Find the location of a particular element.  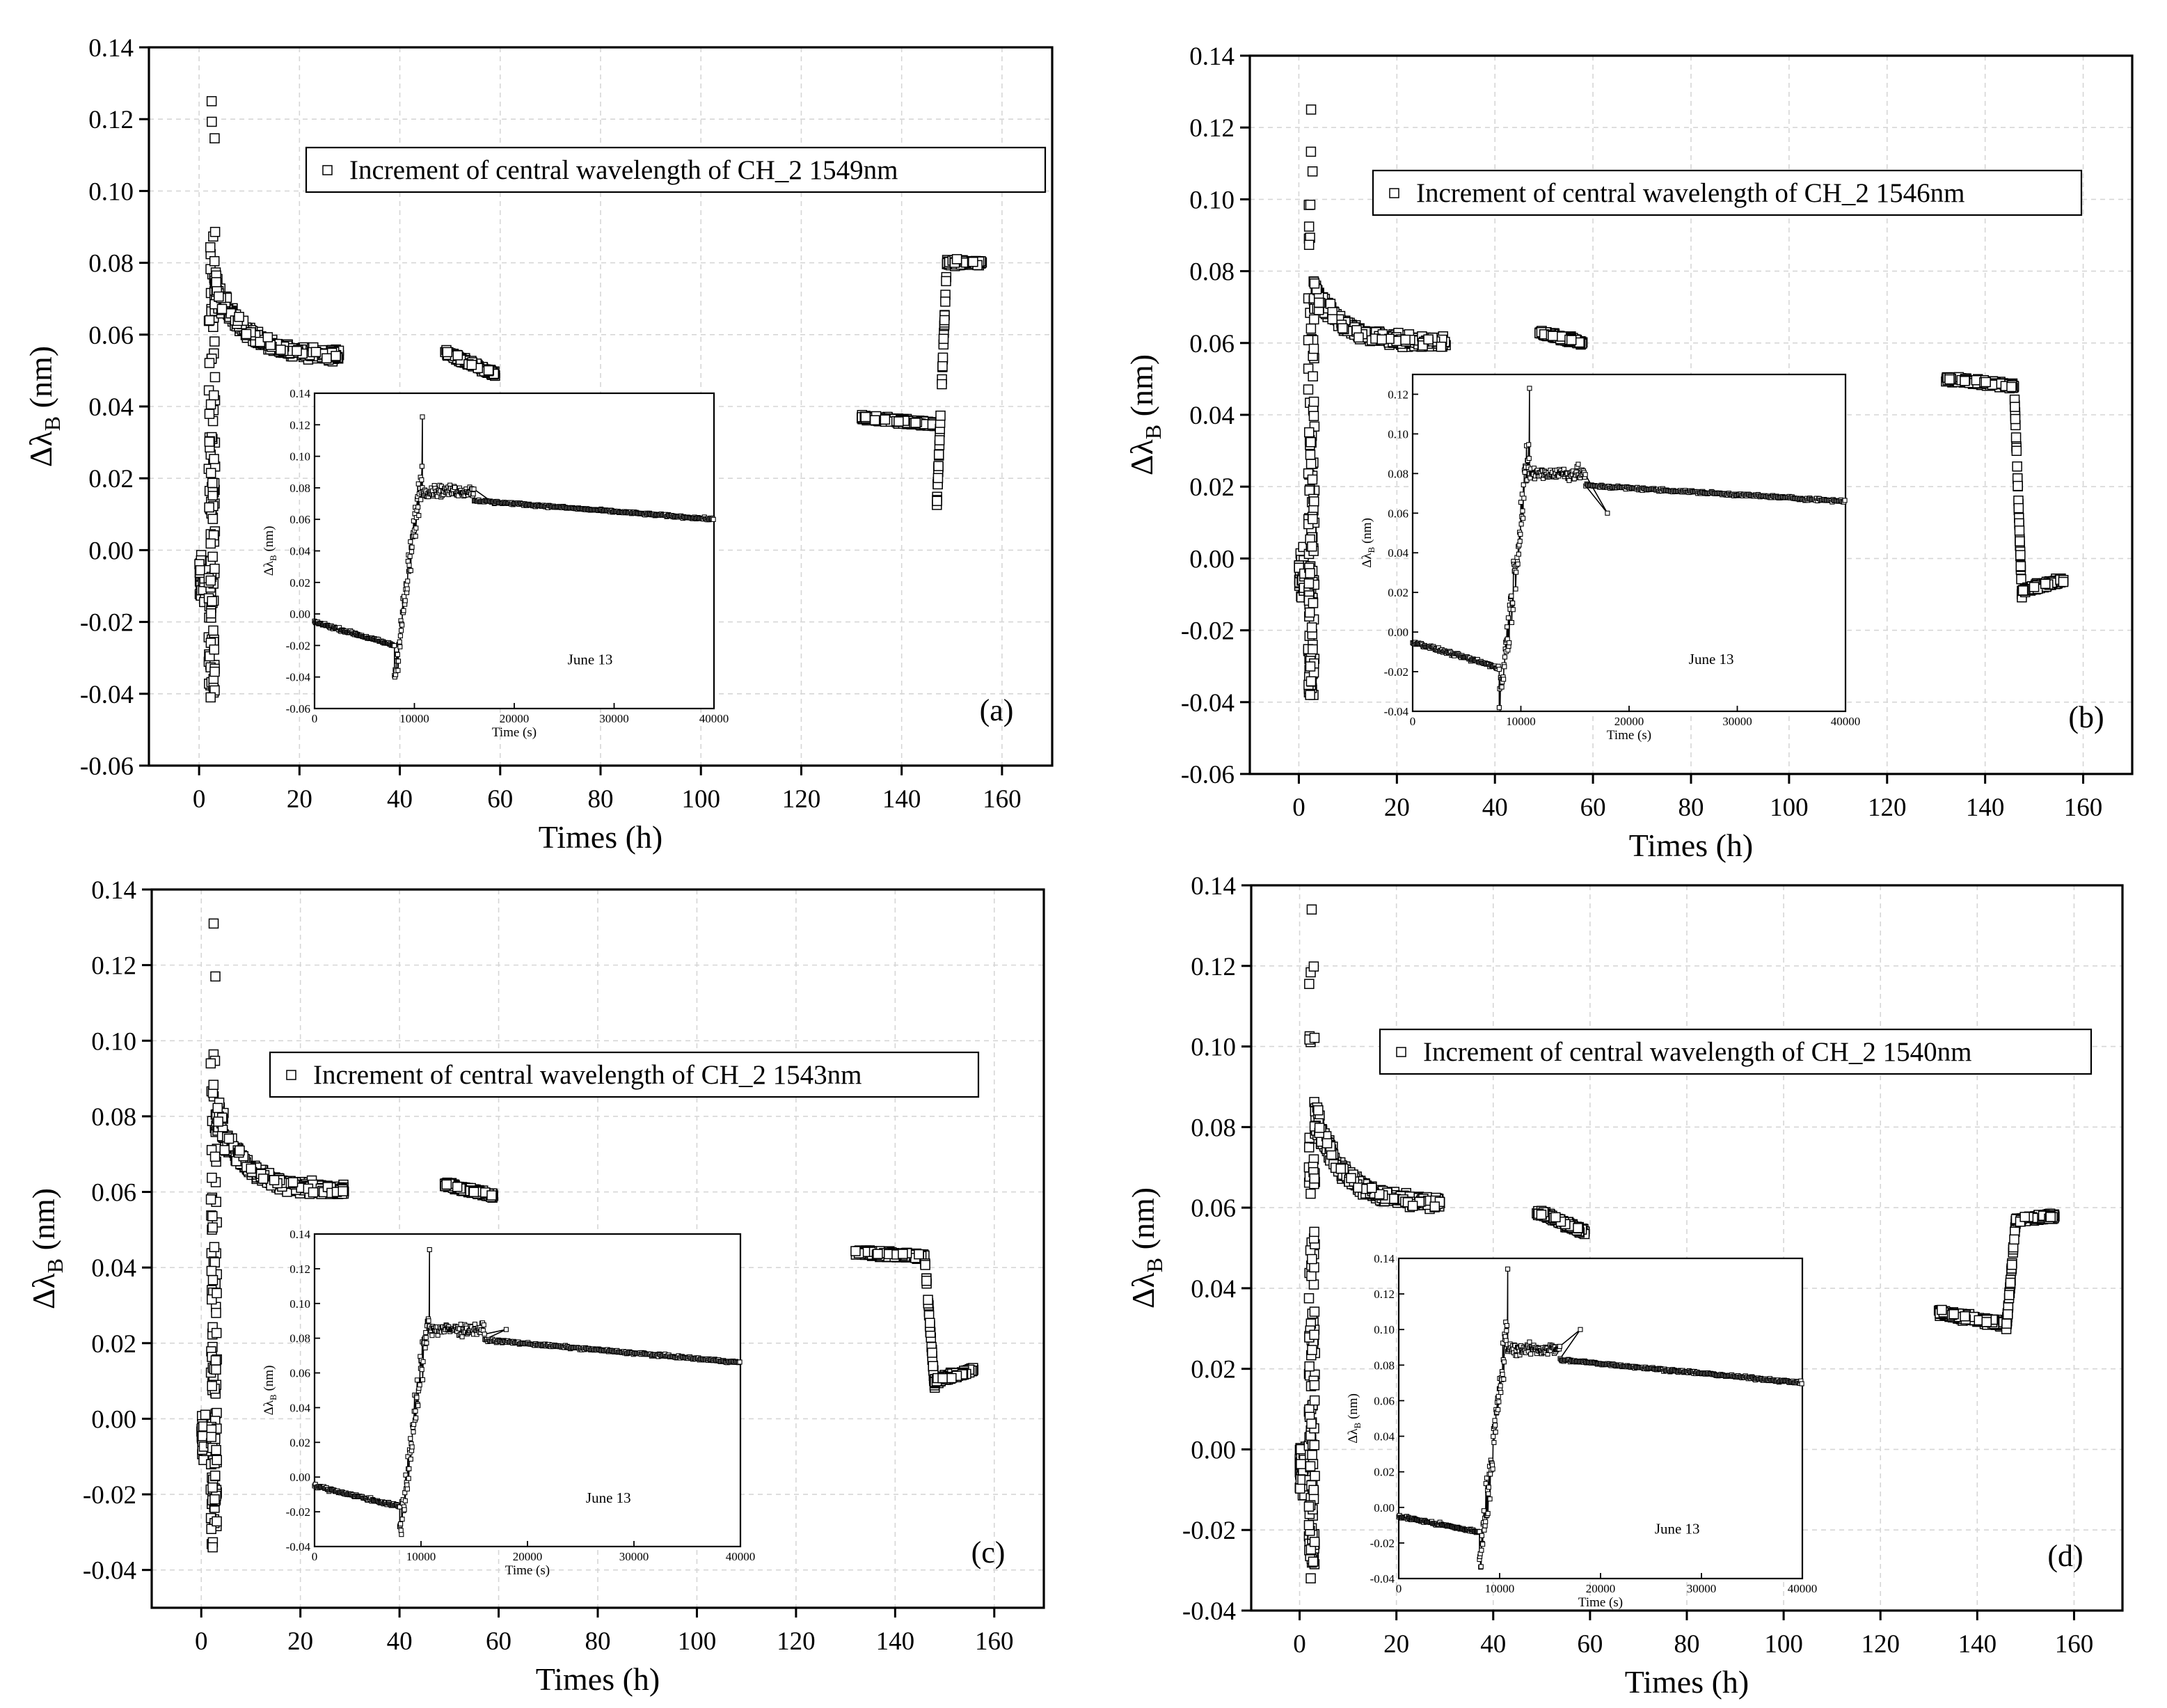

x-tick-label: 100 is located at coordinates (1790, 807).